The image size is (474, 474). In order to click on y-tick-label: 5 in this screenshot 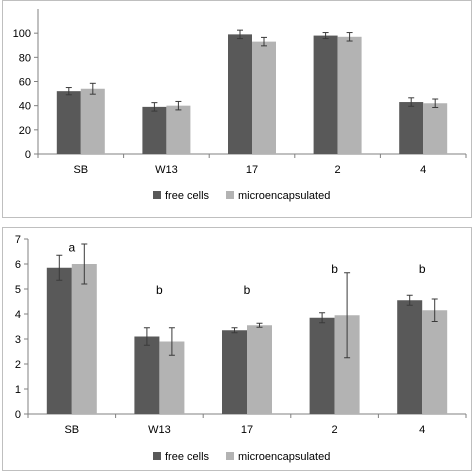, I will do `click(18, 290)`.